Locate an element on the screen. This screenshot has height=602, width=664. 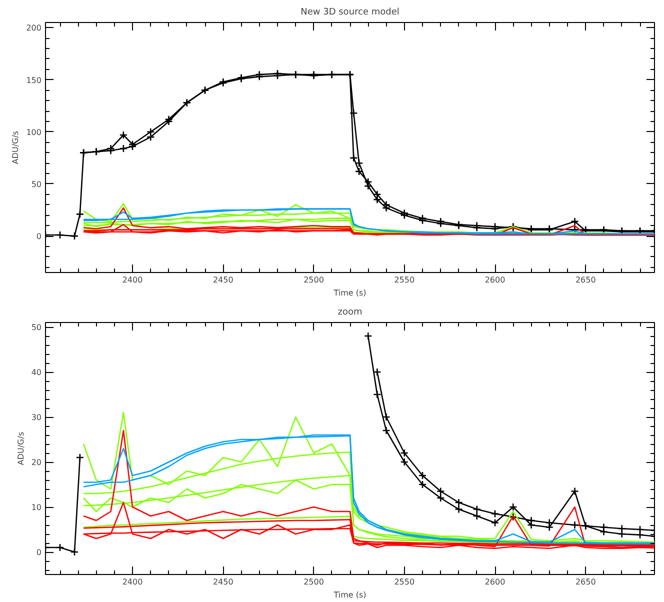
y-tick-label: 20 is located at coordinates (36, 462).